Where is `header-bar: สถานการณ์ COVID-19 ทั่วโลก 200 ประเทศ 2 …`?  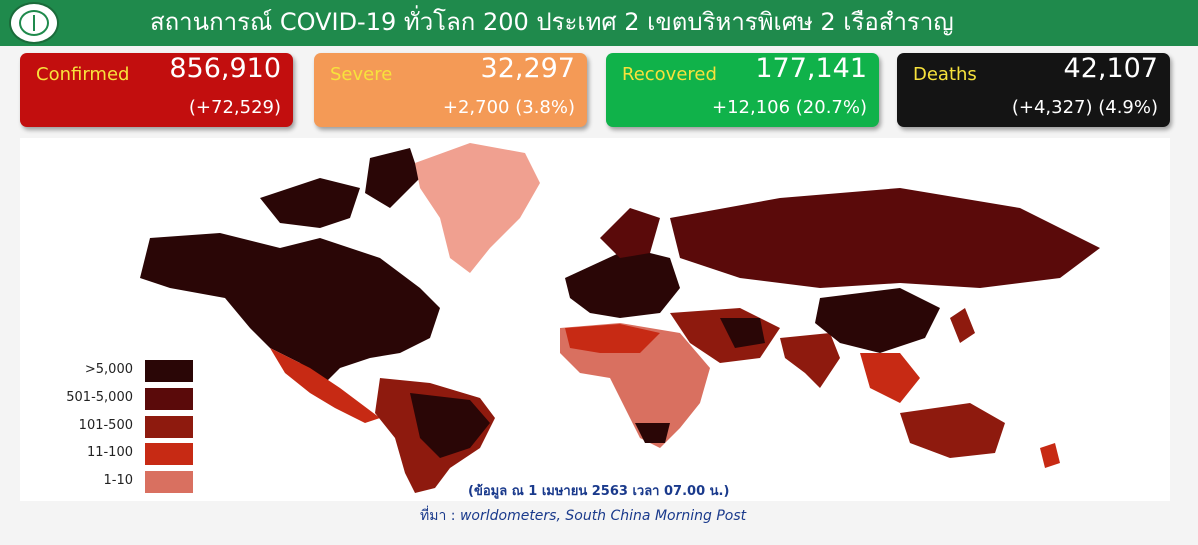
header-bar: สถานการณ์ COVID-19 ทั่วโลก 200 ประเทศ 2 … is located at coordinates (599, 23).